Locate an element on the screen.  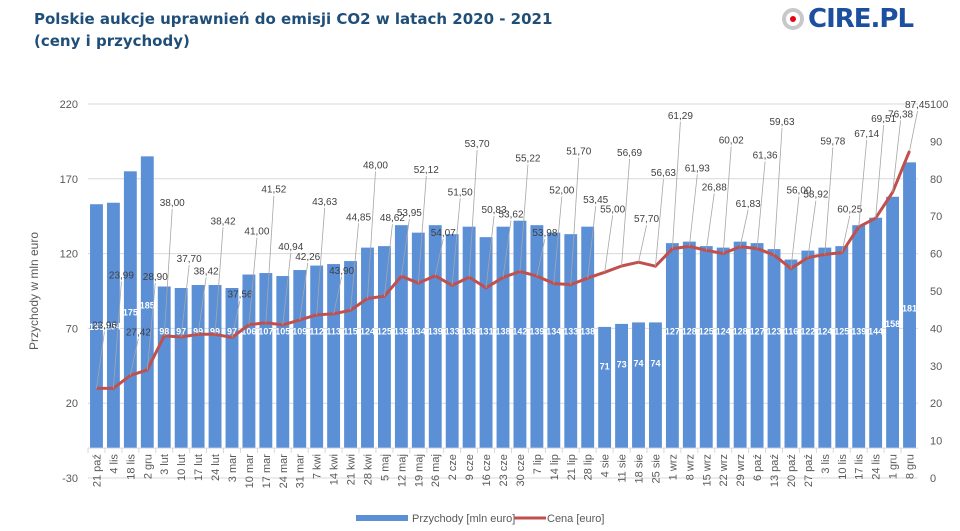
x-tick-label: 22 wrz is located at coordinates (724, 470).